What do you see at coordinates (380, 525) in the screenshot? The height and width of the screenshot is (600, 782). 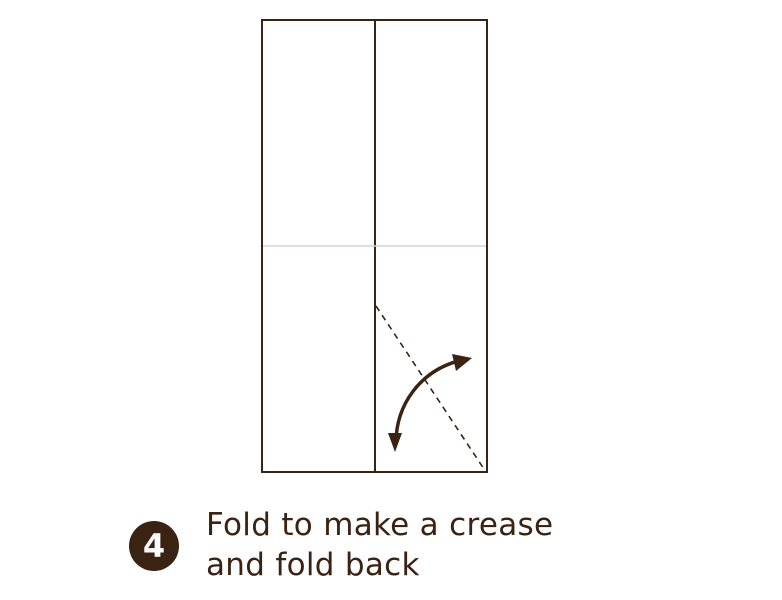 I see `instruction-line-1: Fold to make a crease` at bounding box center [380, 525].